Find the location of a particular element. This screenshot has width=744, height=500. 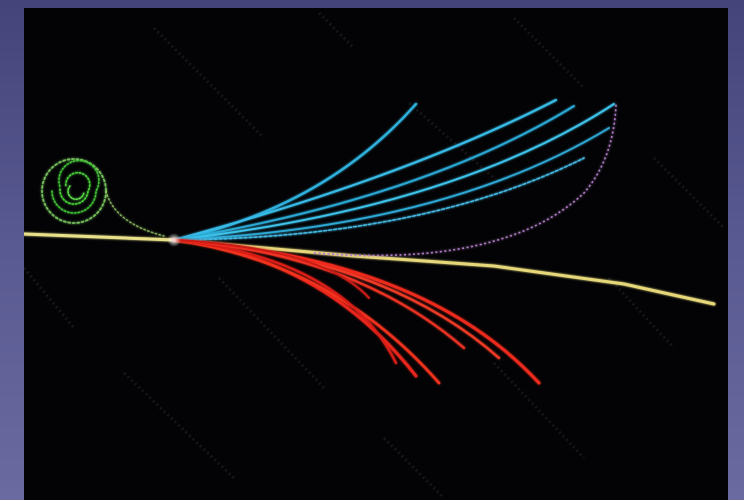

purple-arc-track is located at coordinates (465, 180).